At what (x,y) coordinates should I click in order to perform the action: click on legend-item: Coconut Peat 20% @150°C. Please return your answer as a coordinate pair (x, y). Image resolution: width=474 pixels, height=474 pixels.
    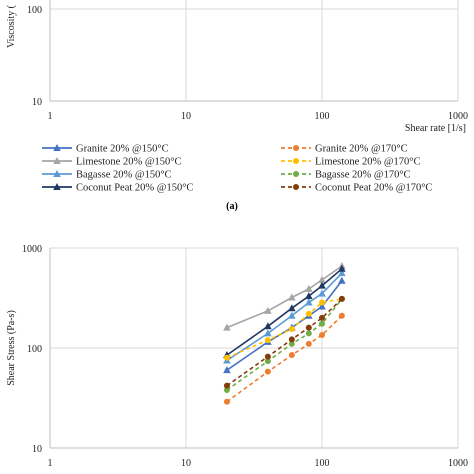
    Looking at the image, I should click on (117, 188).